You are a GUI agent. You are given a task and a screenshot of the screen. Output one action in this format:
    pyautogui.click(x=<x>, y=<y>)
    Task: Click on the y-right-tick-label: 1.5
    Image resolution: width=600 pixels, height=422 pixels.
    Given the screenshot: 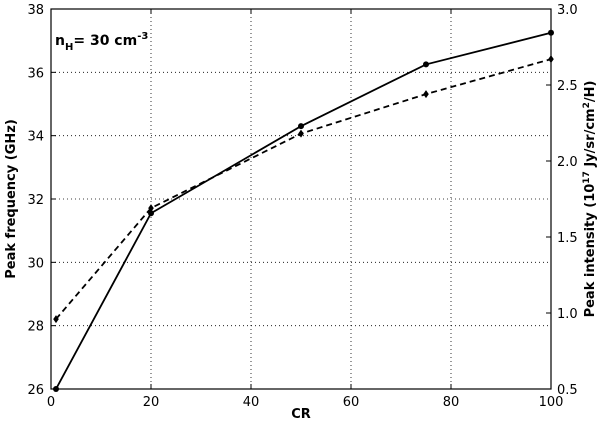 What is the action you would take?
    pyautogui.click(x=567, y=238)
    